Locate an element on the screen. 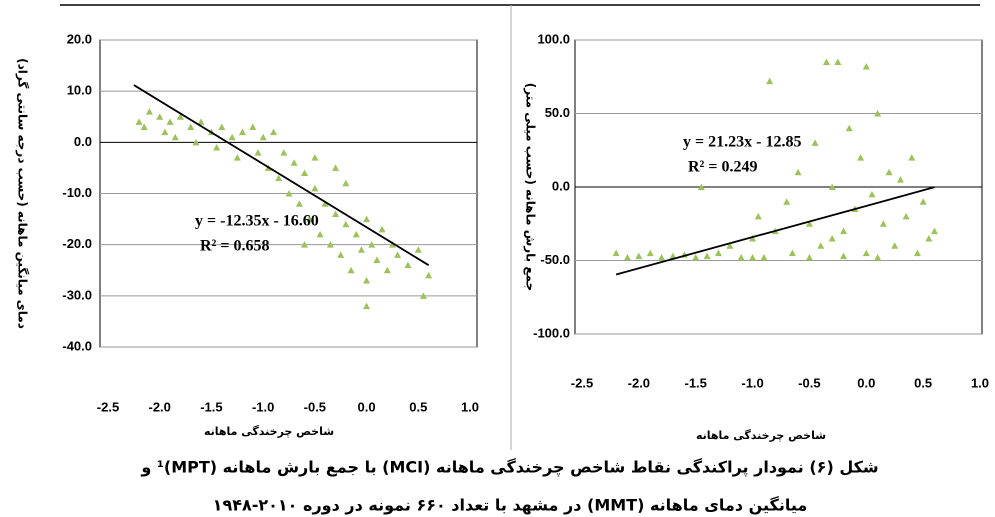 Image resolution: width=995 pixels, height=517 pixels. y-tick-label: 0.0 is located at coordinates (561, 185).